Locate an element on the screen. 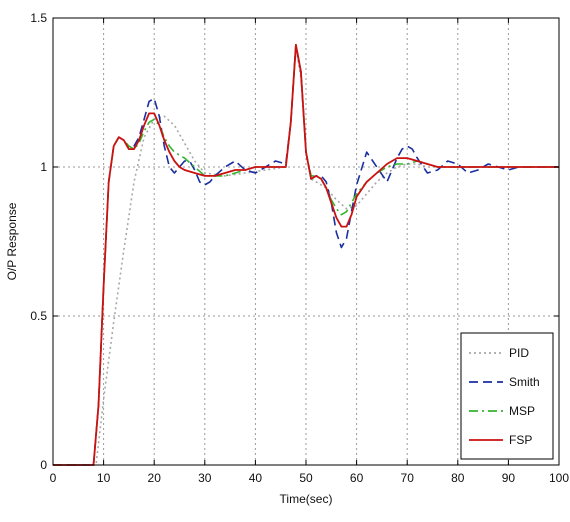  x-tick-label: 50 is located at coordinates (306, 478).